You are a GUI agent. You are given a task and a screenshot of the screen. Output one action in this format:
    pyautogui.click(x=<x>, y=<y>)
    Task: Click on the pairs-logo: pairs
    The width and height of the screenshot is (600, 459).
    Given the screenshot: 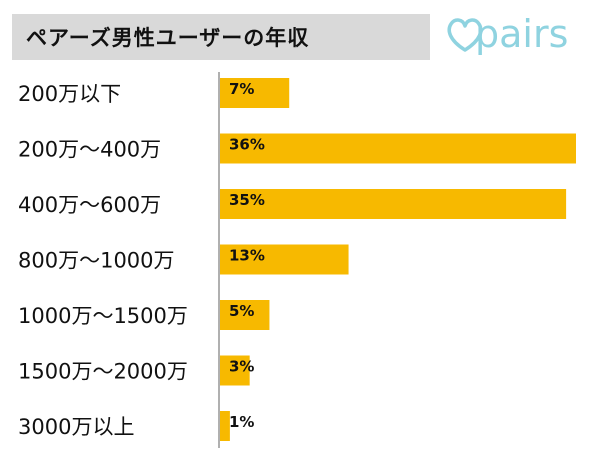 What is the action you would take?
    pyautogui.click(x=517, y=35)
    